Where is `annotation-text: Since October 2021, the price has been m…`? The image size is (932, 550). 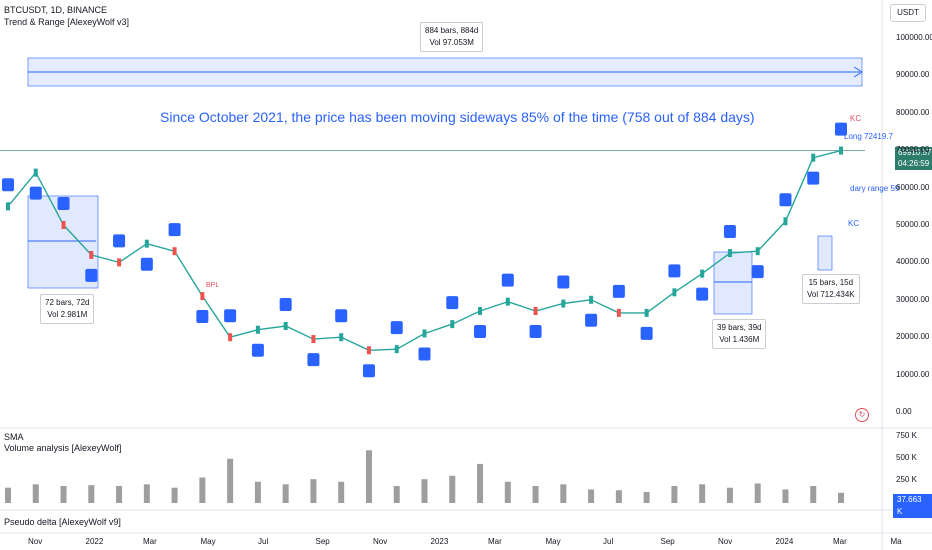 annotation-text: Since October 2021, the price has been m… is located at coordinates (457, 117).